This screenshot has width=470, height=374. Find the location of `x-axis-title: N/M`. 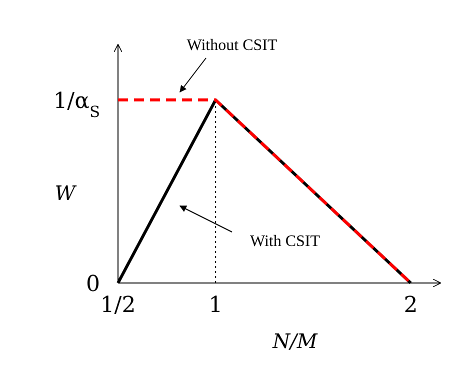

x-axis-title: N/M is located at coordinates (295, 341).